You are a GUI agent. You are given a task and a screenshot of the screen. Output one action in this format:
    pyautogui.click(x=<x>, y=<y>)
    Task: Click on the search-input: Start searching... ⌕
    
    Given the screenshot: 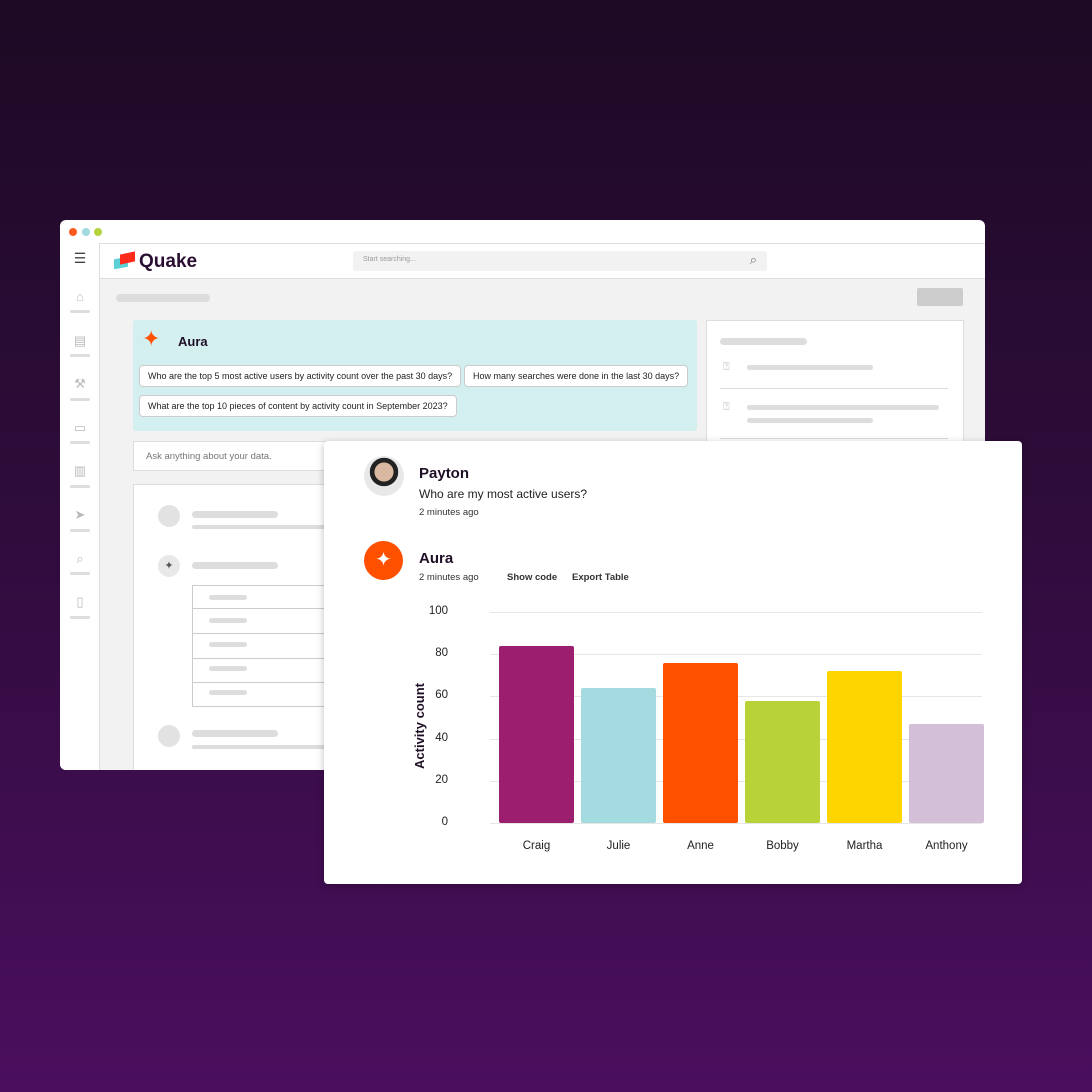 What is the action you would take?
    pyautogui.click(x=560, y=261)
    